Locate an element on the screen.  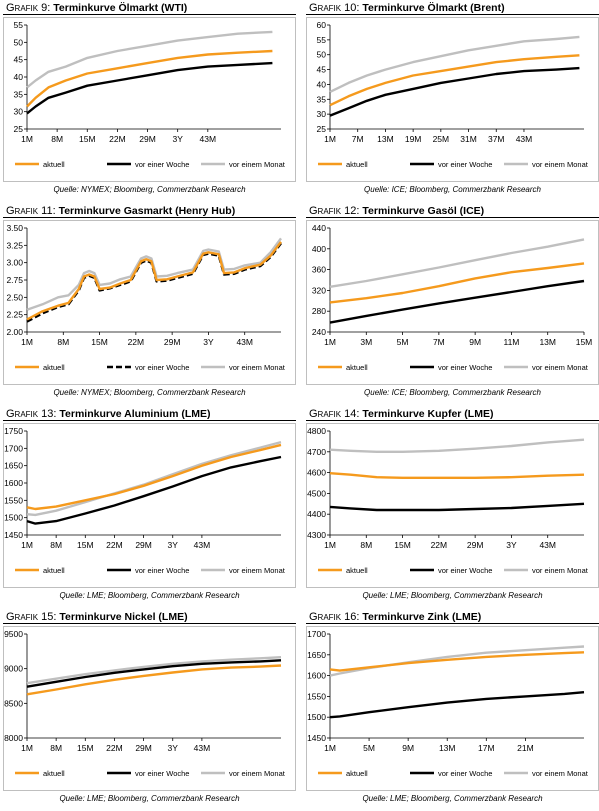
y-tick-label: 1700 is located at coordinates (13, 448).